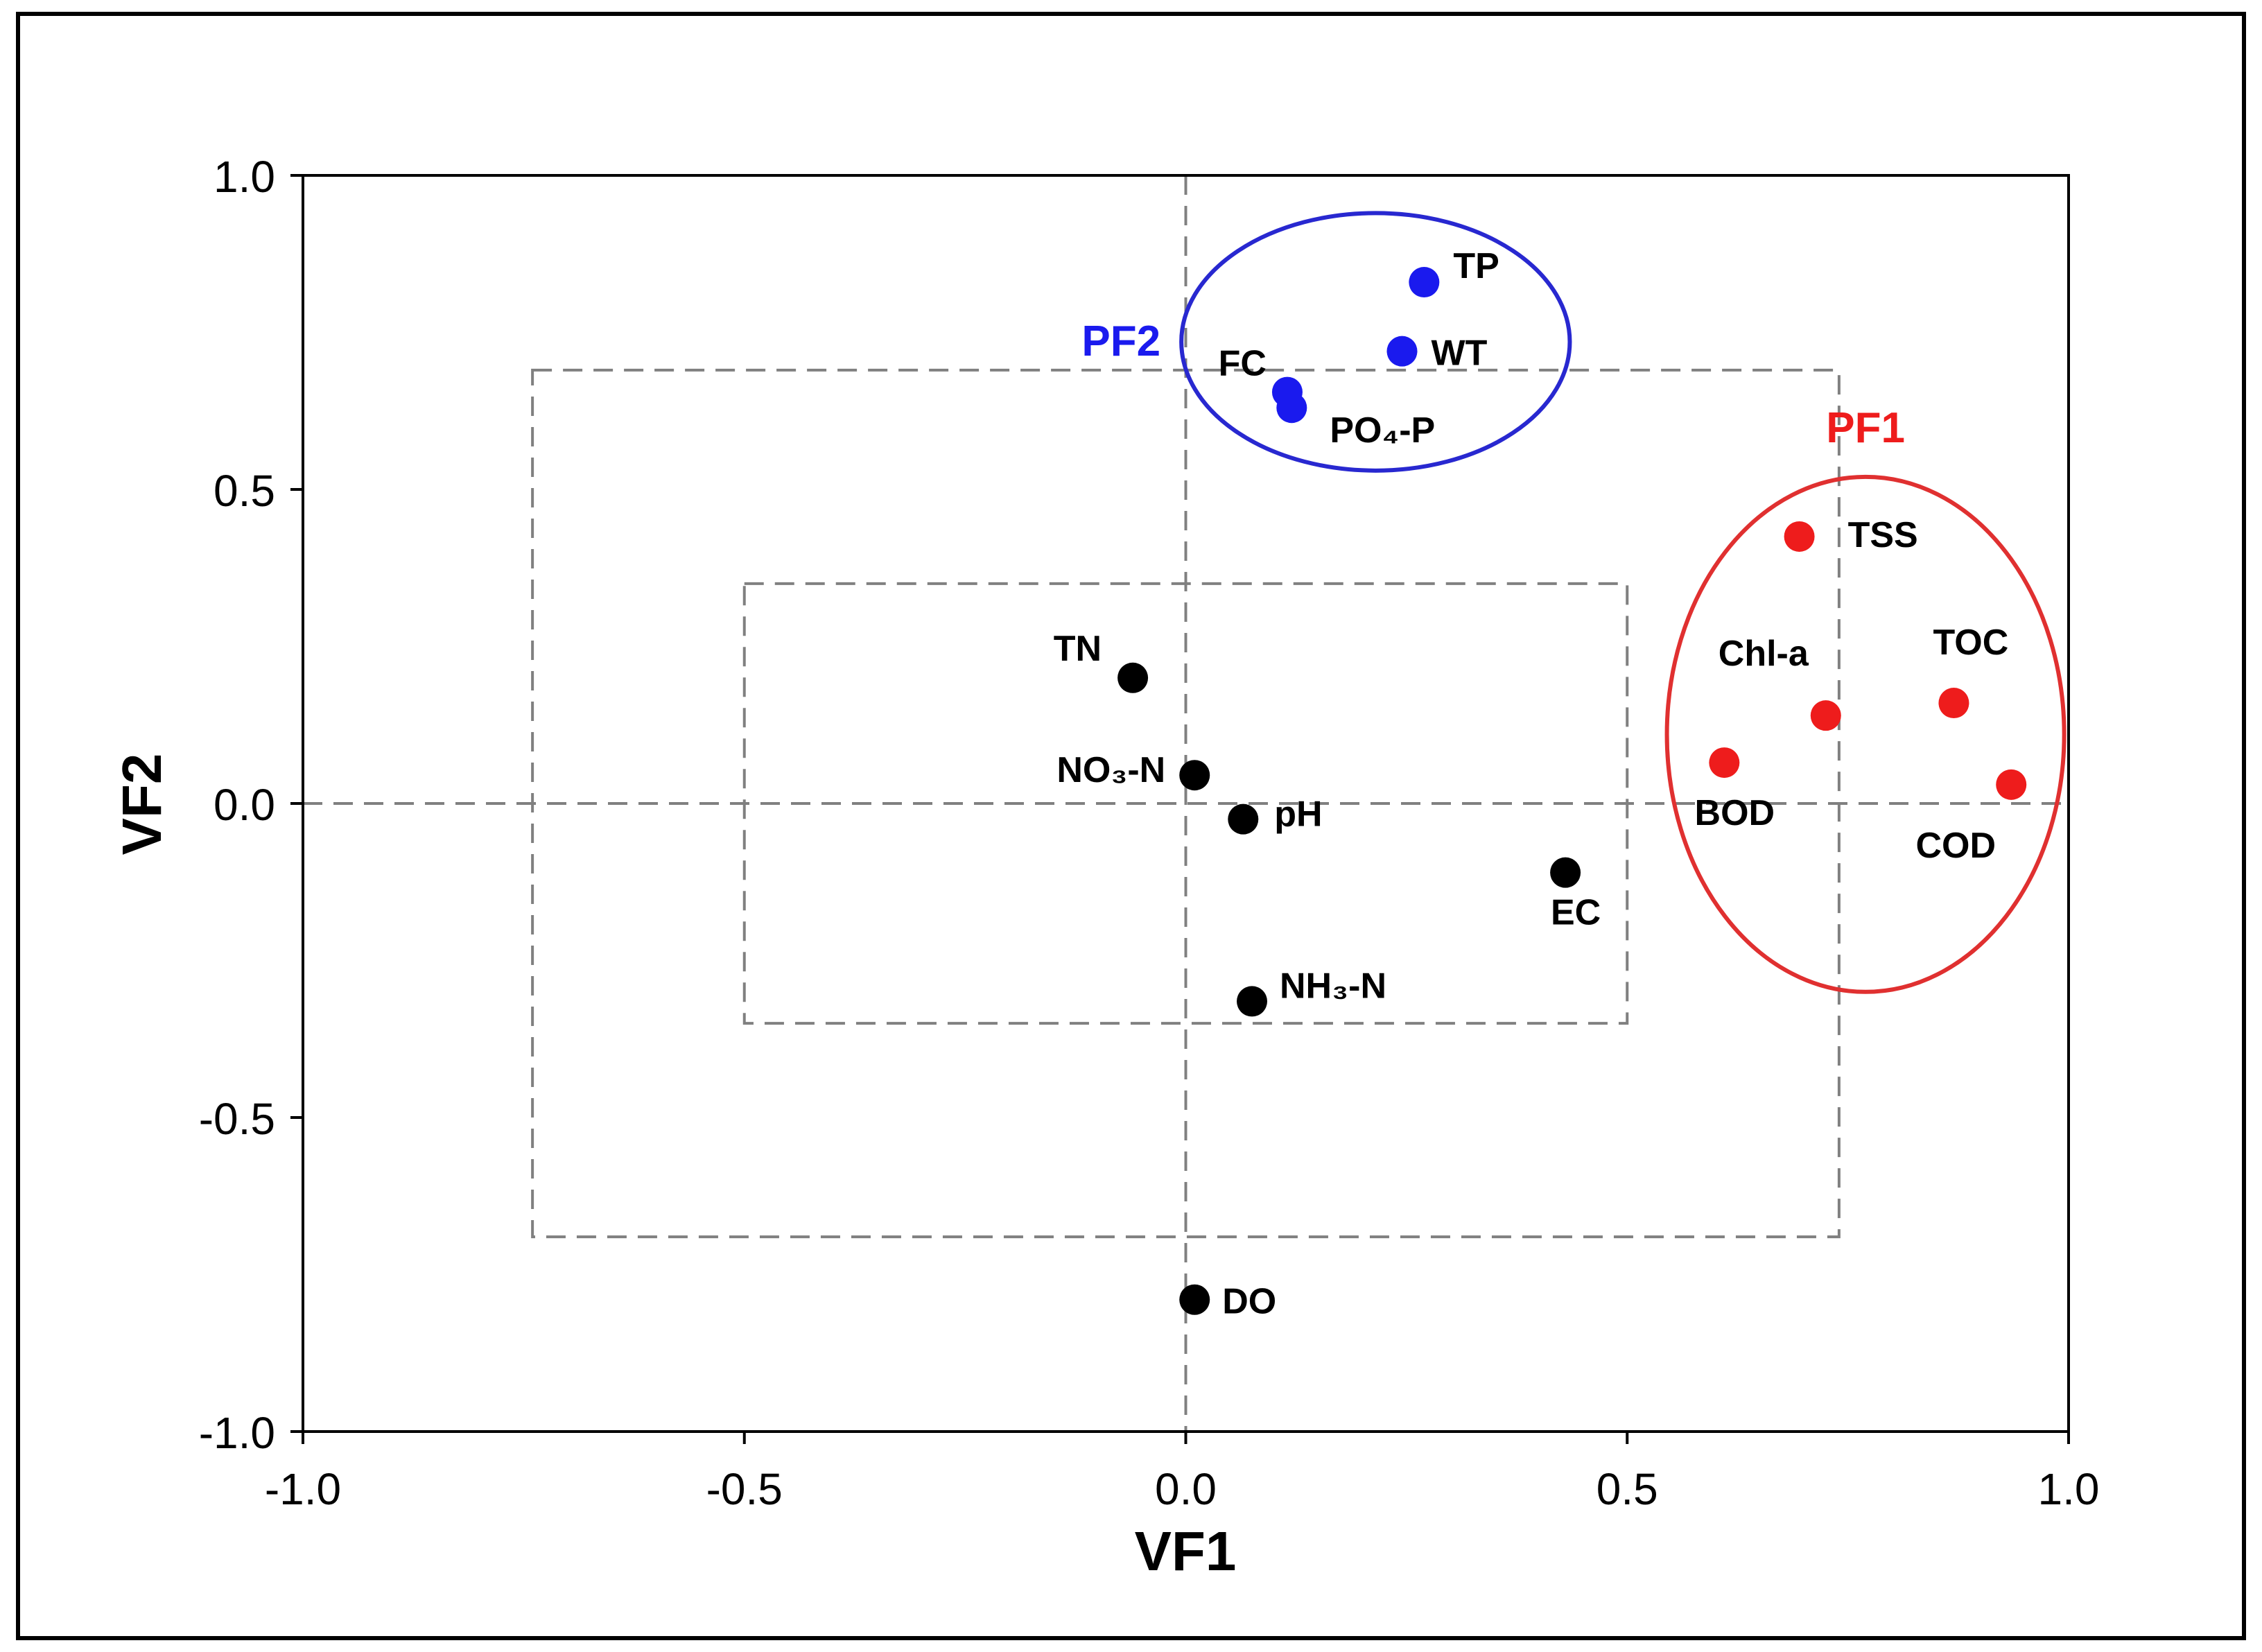 Image resolution: width=2262 pixels, height=1652 pixels. What do you see at coordinates (244, 491) in the screenshot?
I see `y-tick-label: 0.5` at bounding box center [244, 491].